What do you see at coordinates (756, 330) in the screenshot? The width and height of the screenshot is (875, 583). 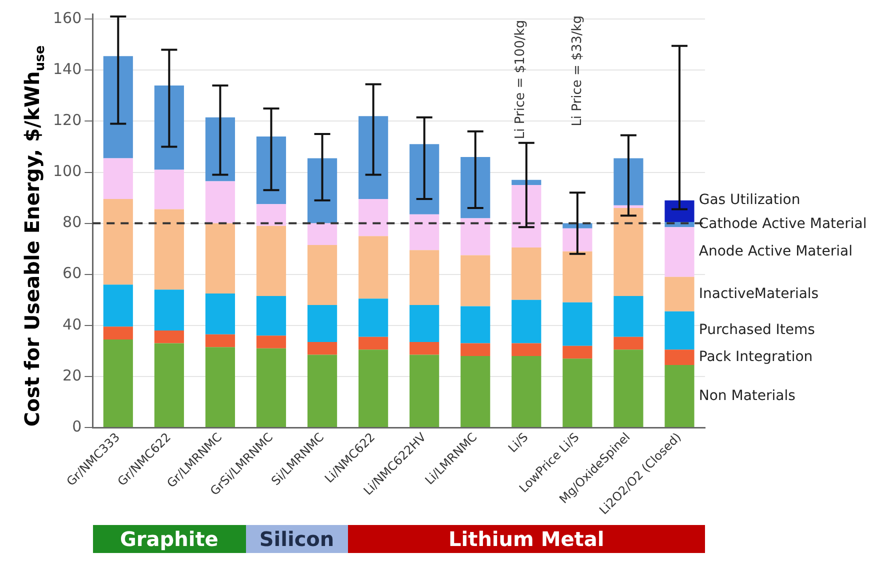 I see `series-label: Purchased Items` at bounding box center [756, 330].